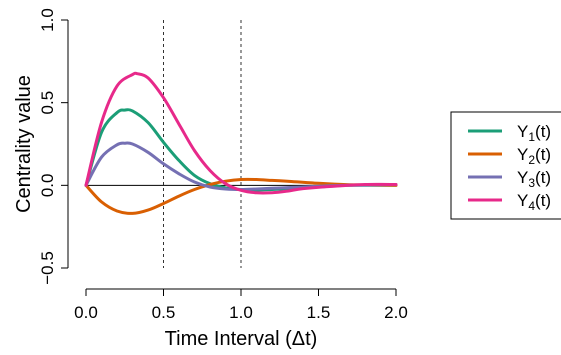 This screenshot has height=355, width=561. Describe the element at coordinates (241, 166) in the screenshot. I see `series-line-y3` at that location.